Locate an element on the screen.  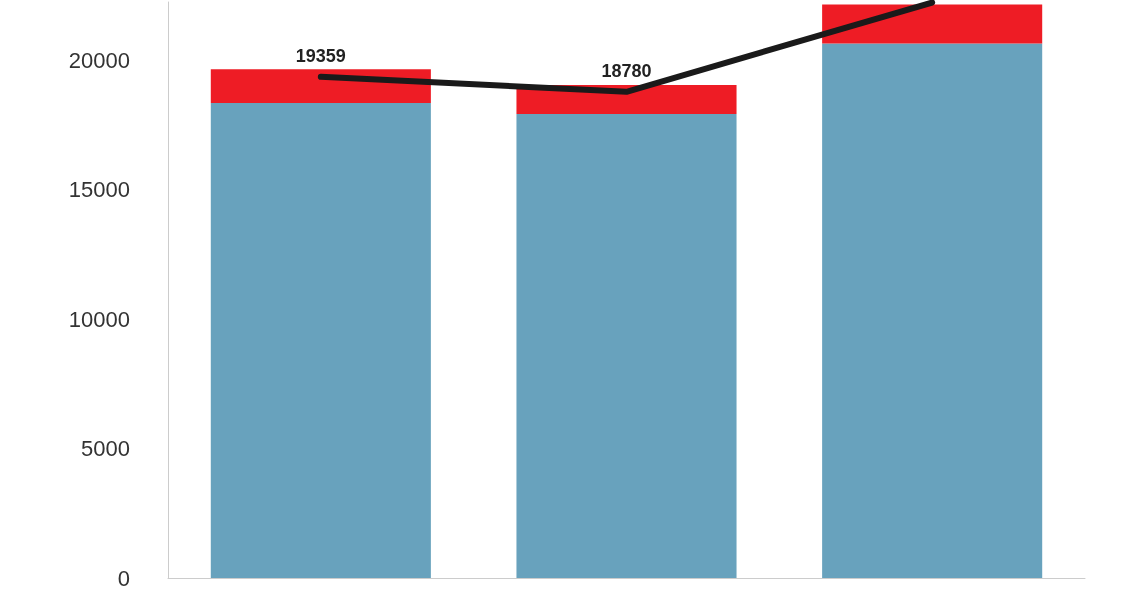
y-tick-label: 5000 is located at coordinates (105, 449).